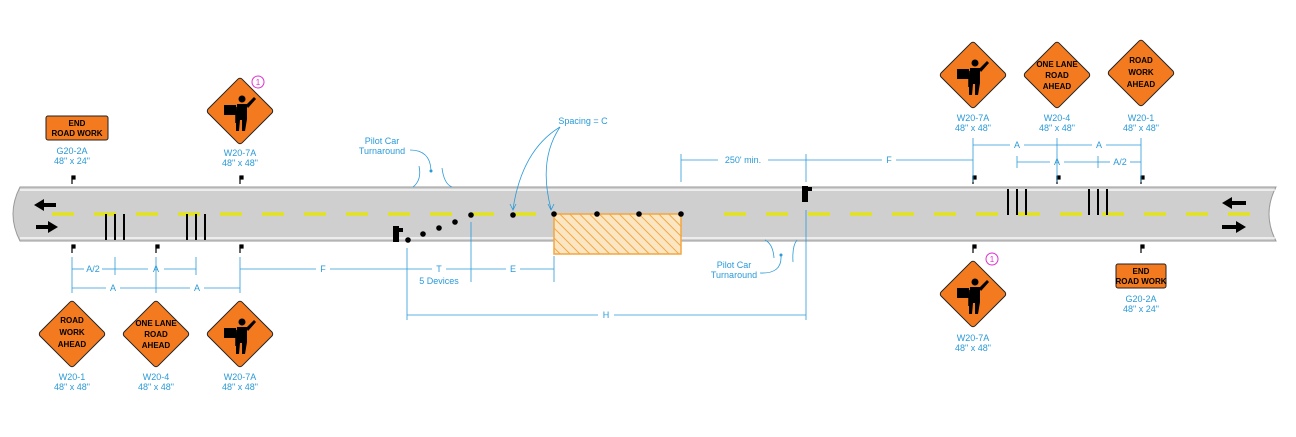 The height and width of the screenshot is (437, 1296). What do you see at coordinates (743, 160) in the screenshot?
I see `svg-text: 250' min.` at bounding box center [743, 160].